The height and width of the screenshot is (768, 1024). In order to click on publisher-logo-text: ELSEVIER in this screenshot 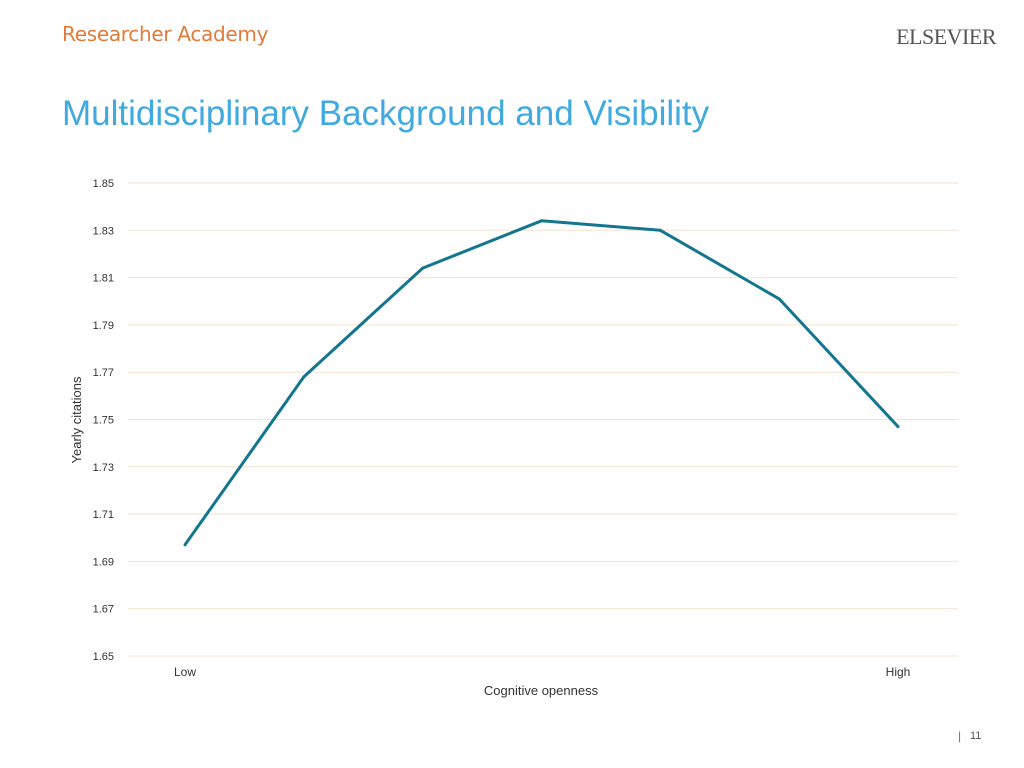, I will do `click(946, 36)`.